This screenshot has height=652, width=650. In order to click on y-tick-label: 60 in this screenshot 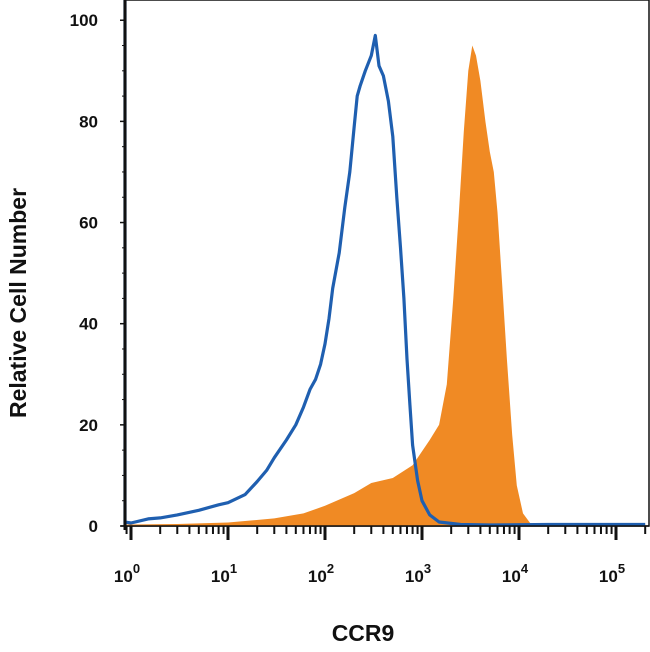, I will do `click(88, 223)`.